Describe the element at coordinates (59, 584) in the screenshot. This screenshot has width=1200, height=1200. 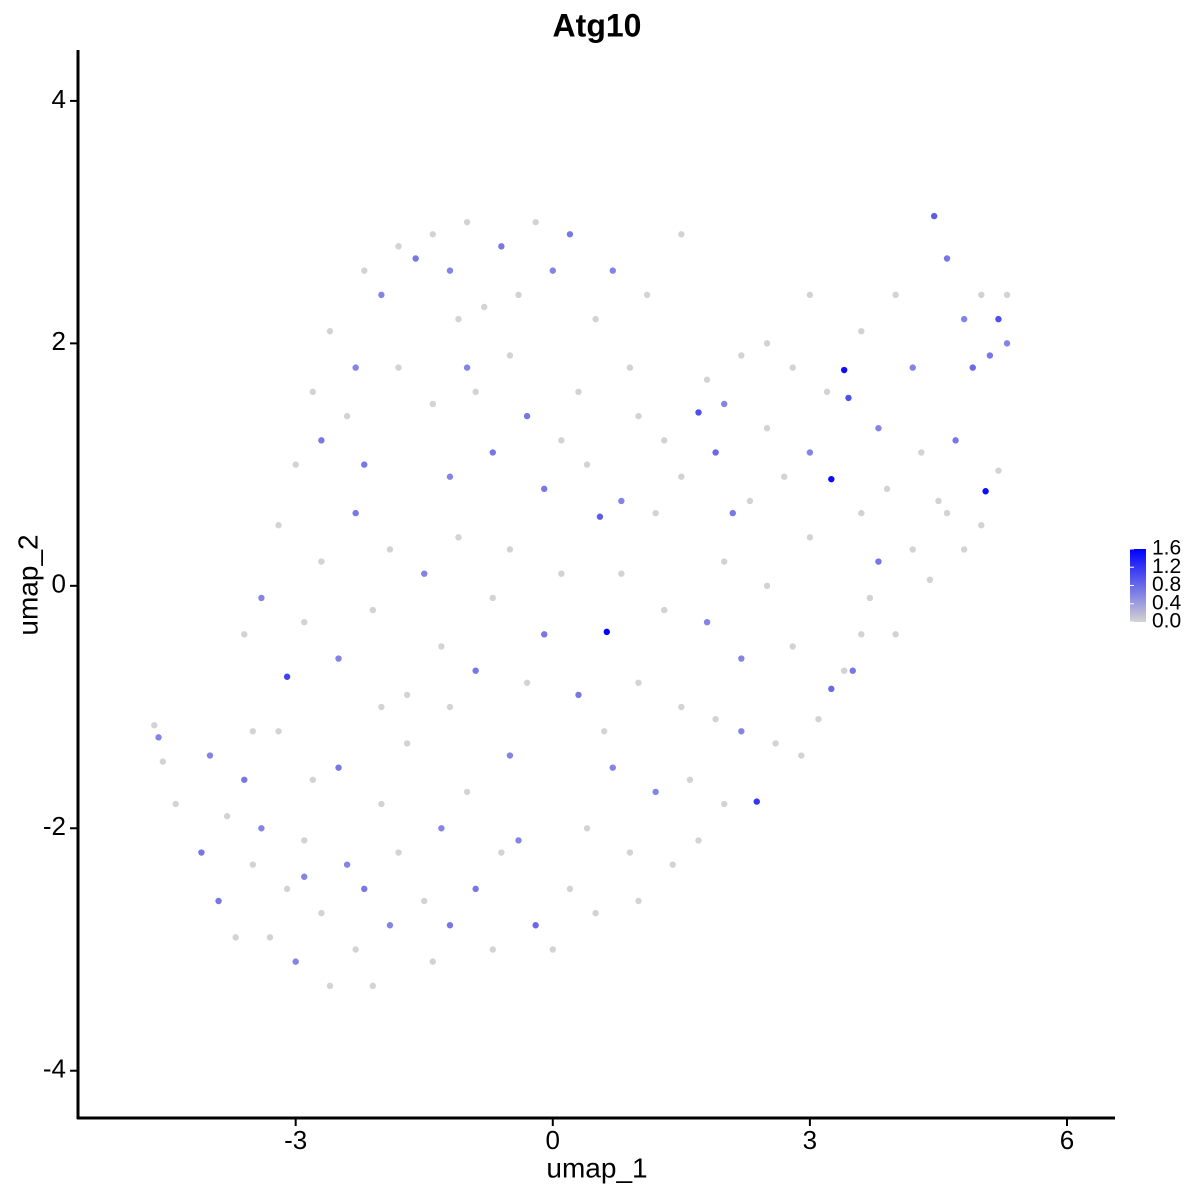
I see `y-tick-label: 0` at that location.